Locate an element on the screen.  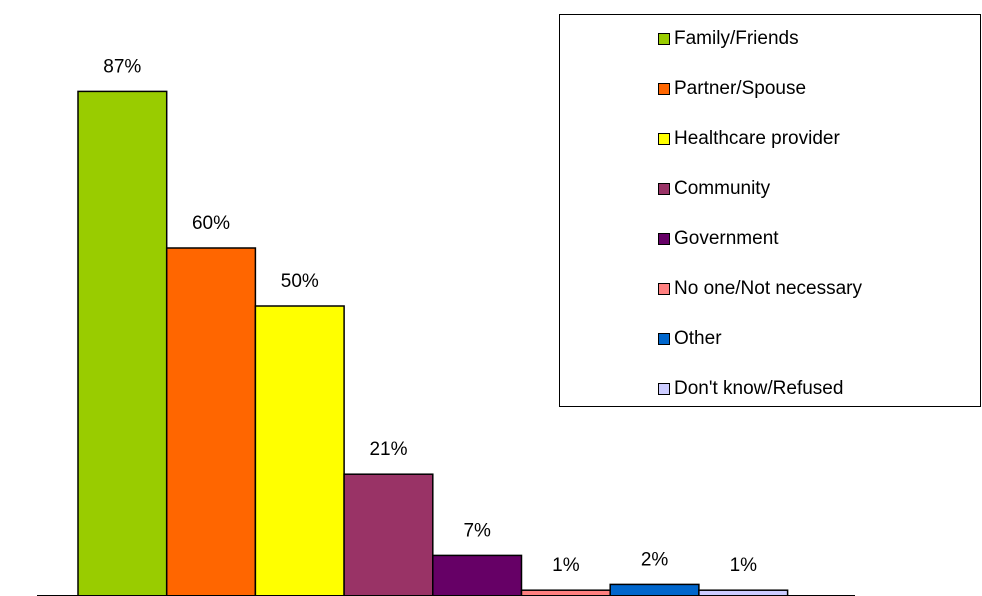
legend-item-healthcare-provider: Healthcare provider is located at coordinates (760, 152).